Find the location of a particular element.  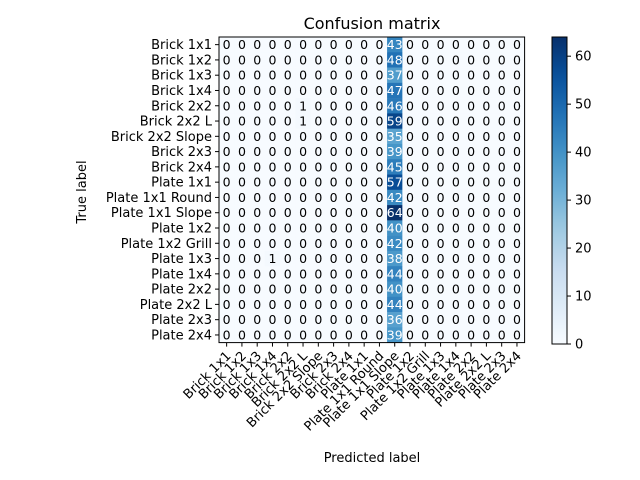

cell-value-label: 39 is located at coordinates (395, 151).